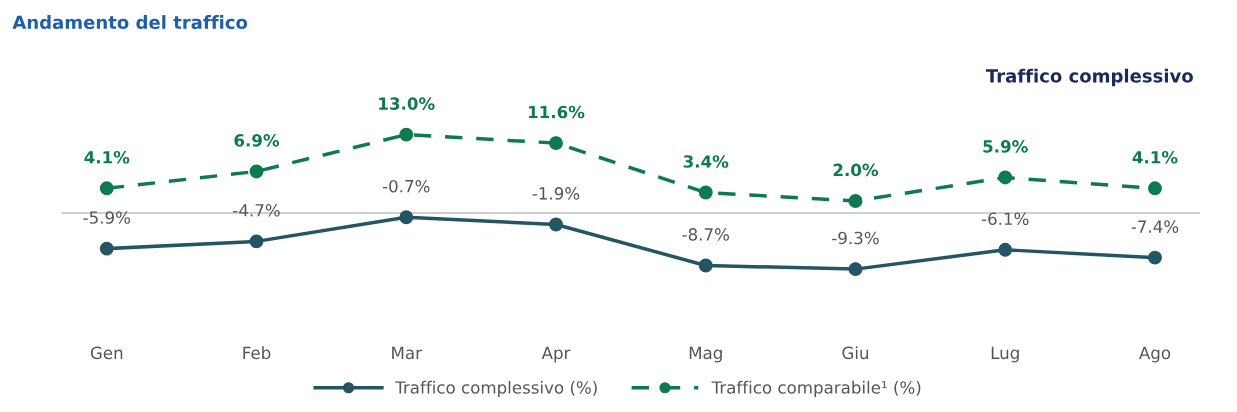 This screenshot has height=412, width=1237. What do you see at coordinates (107, 217) in the screenshot?
I see `data-label: -5.9%` at bounding box center [107, 217].